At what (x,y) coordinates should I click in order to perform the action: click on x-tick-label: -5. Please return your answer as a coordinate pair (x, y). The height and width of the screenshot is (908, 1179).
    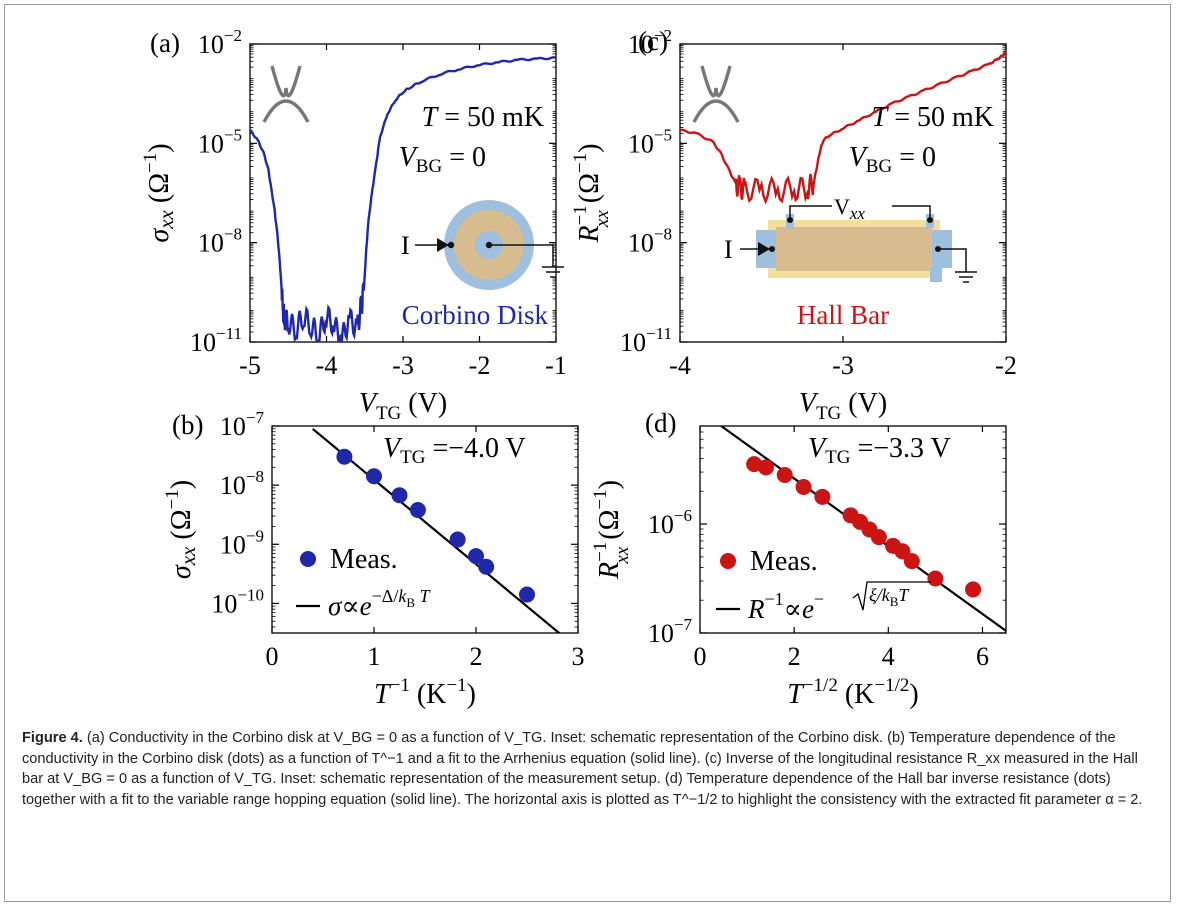
    Looking at the image, I should click on (250, 365).